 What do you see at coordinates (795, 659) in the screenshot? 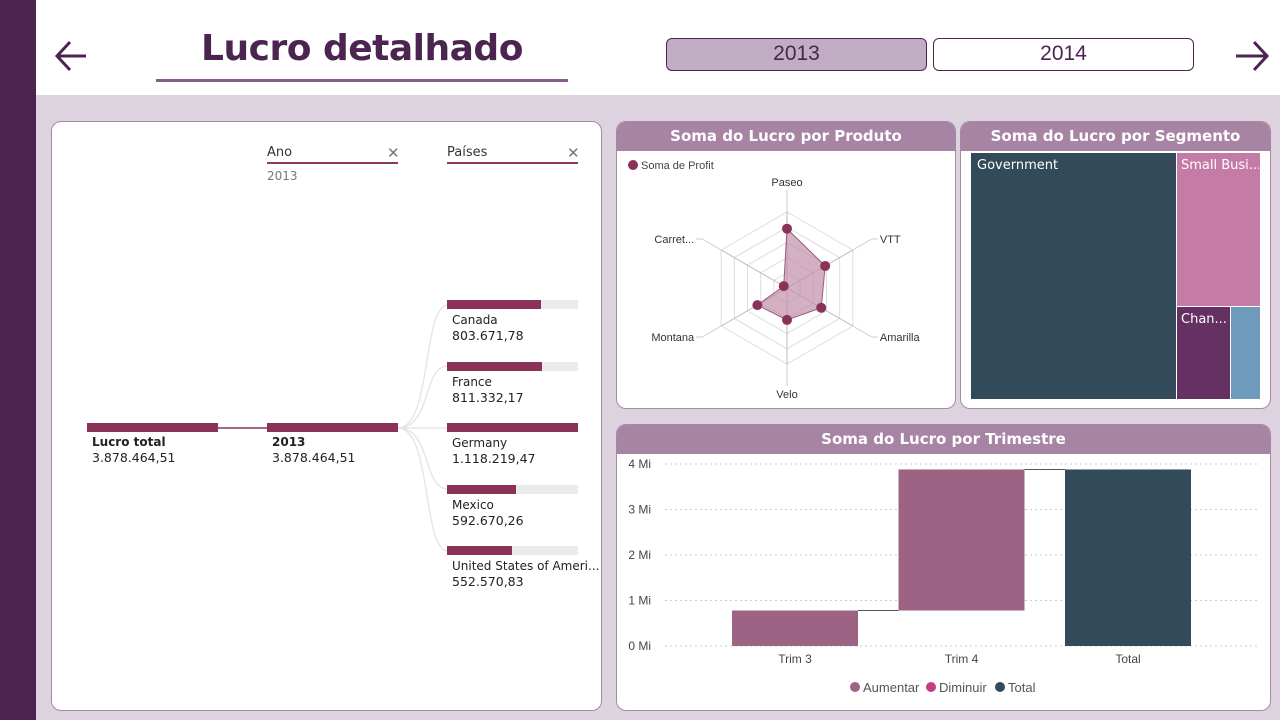
I see `waterfall-x-tick: Trim 3` at bounding box center [795, 659].